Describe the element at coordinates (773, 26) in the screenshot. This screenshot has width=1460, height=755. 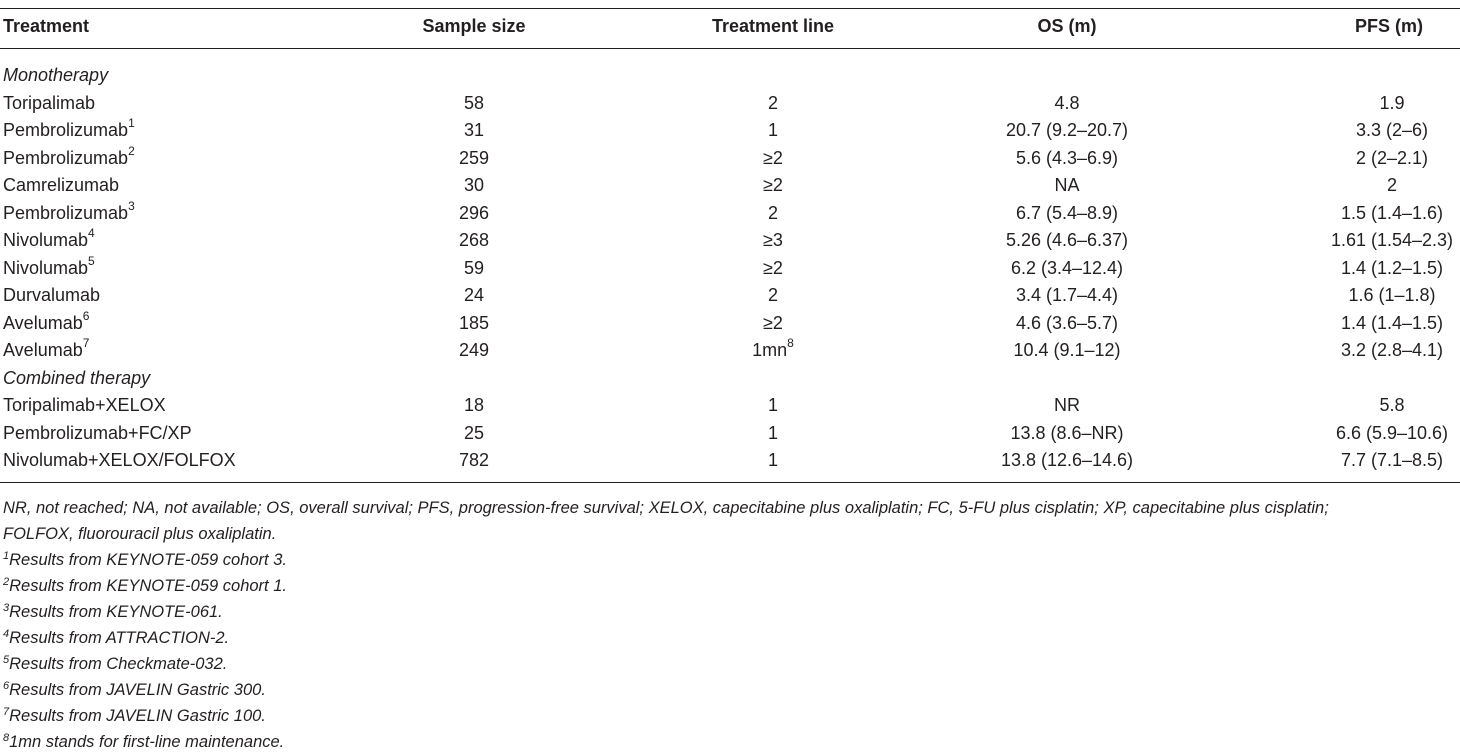
I see `header-treatment-line: Treatment line` at that location.